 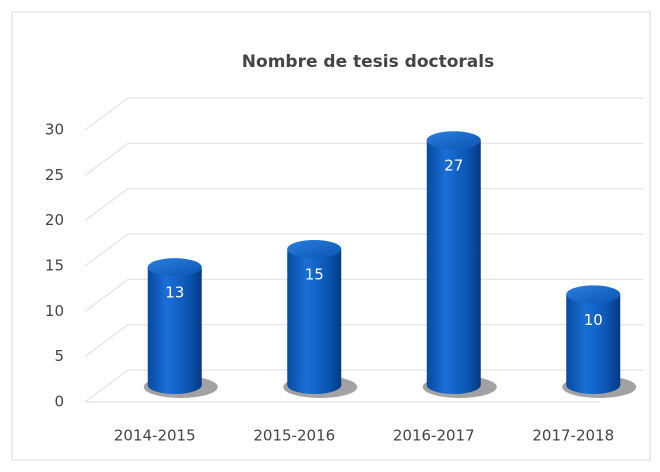 I want to click on y-tick-label: 5, so click(x=59, y=356).